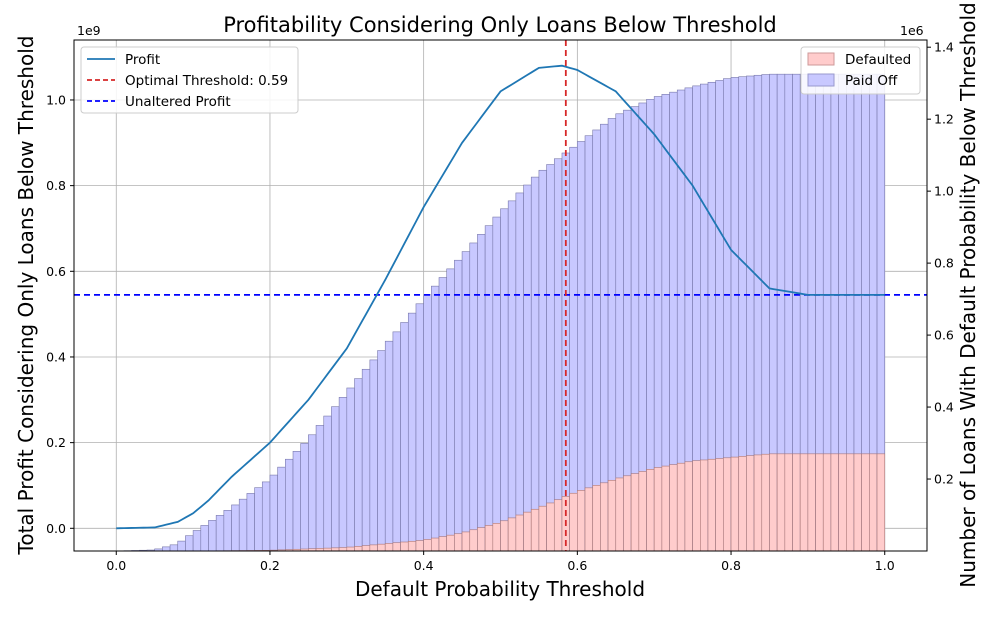 This screenshot has height=617, width=1000. Describe the element at coordinates (56, 99) in the screenshot. I see `y-left-tick-label: 1.0` at that location.